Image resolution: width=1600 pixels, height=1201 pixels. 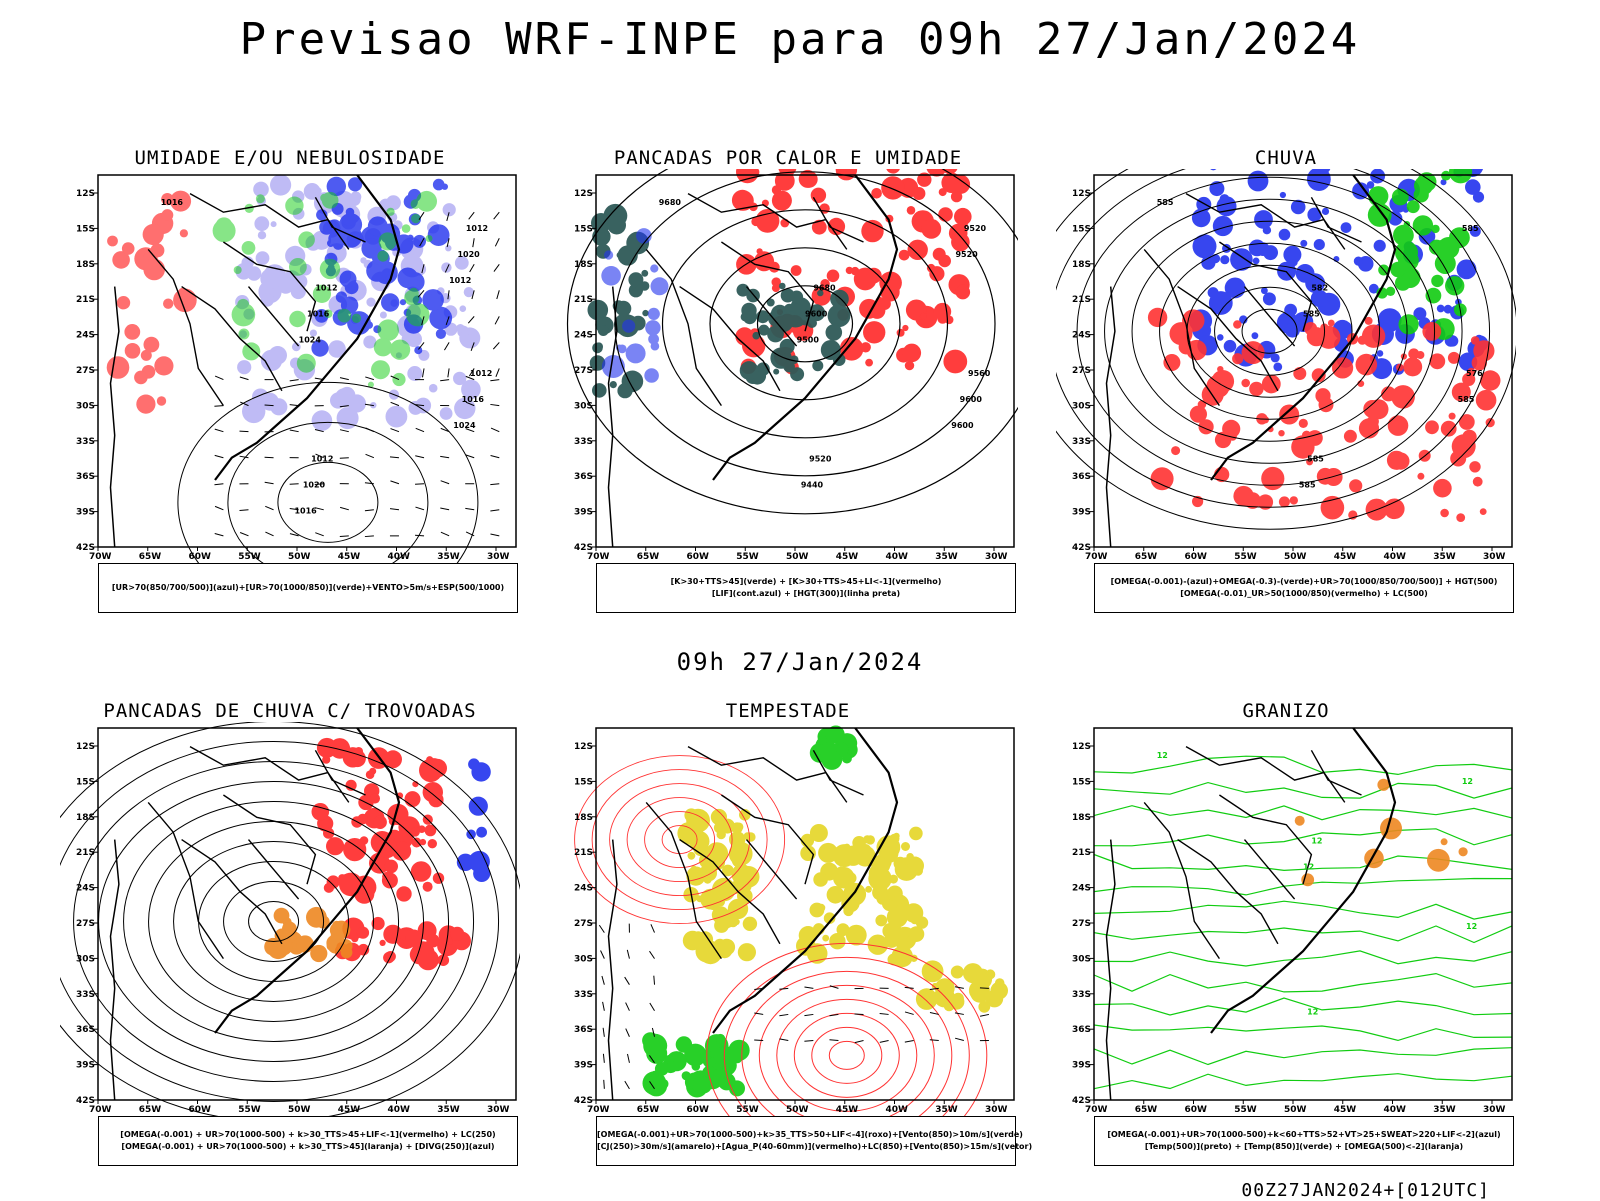 I want to click on lon-label: 50W, so click(x=299, y=557).